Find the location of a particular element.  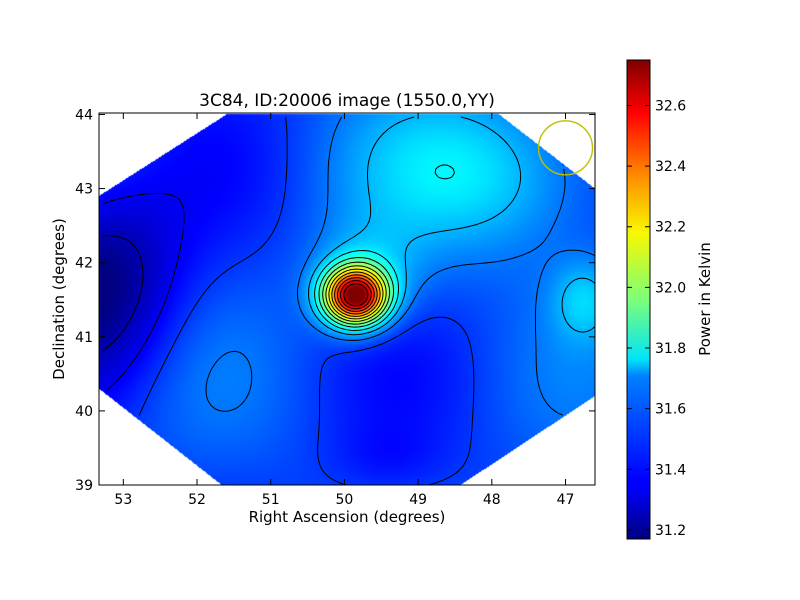

colorbar-tick-label: 31.4 is located at coordinates (670, 470).